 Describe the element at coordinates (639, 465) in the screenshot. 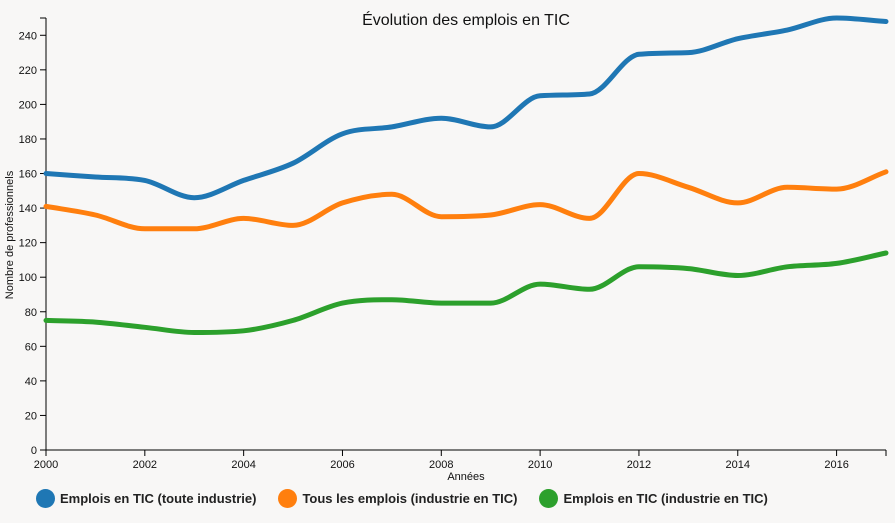

I see `x-tick-label: 2012` at that location.